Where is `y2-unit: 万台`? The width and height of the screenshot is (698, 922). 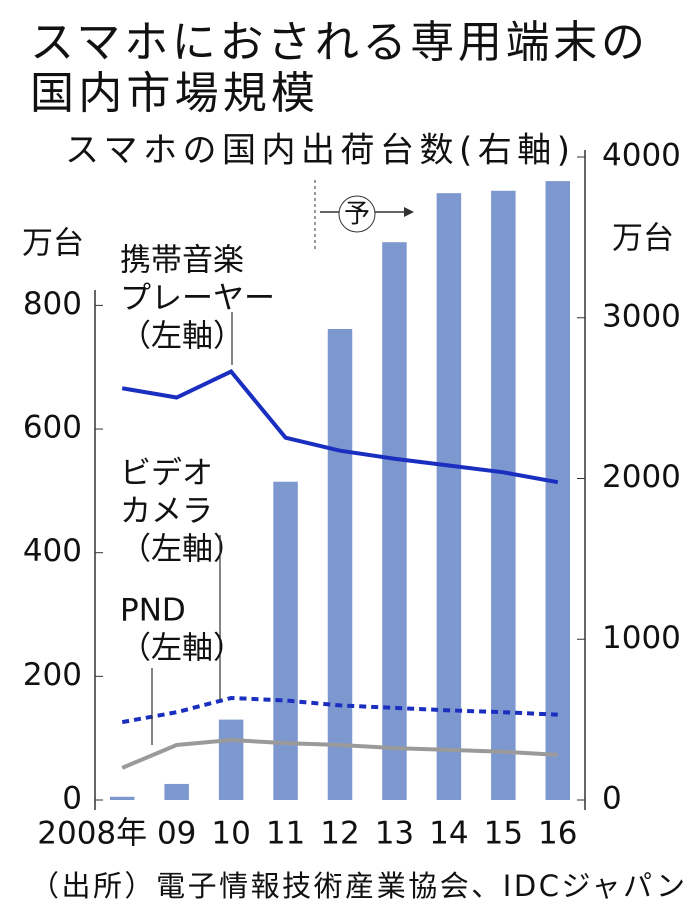 y2-unit: 万台 is located at coordinates (643, 239).